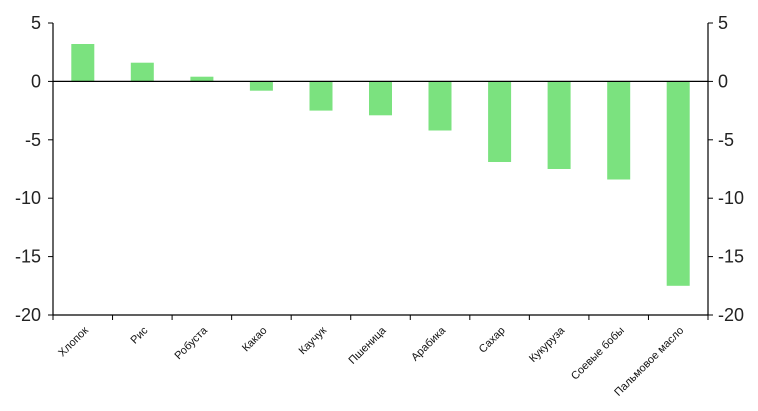  Describe the element at coordinates (28, 257) in the screenshot. I see `y-tick-label-left: -15` at that location.